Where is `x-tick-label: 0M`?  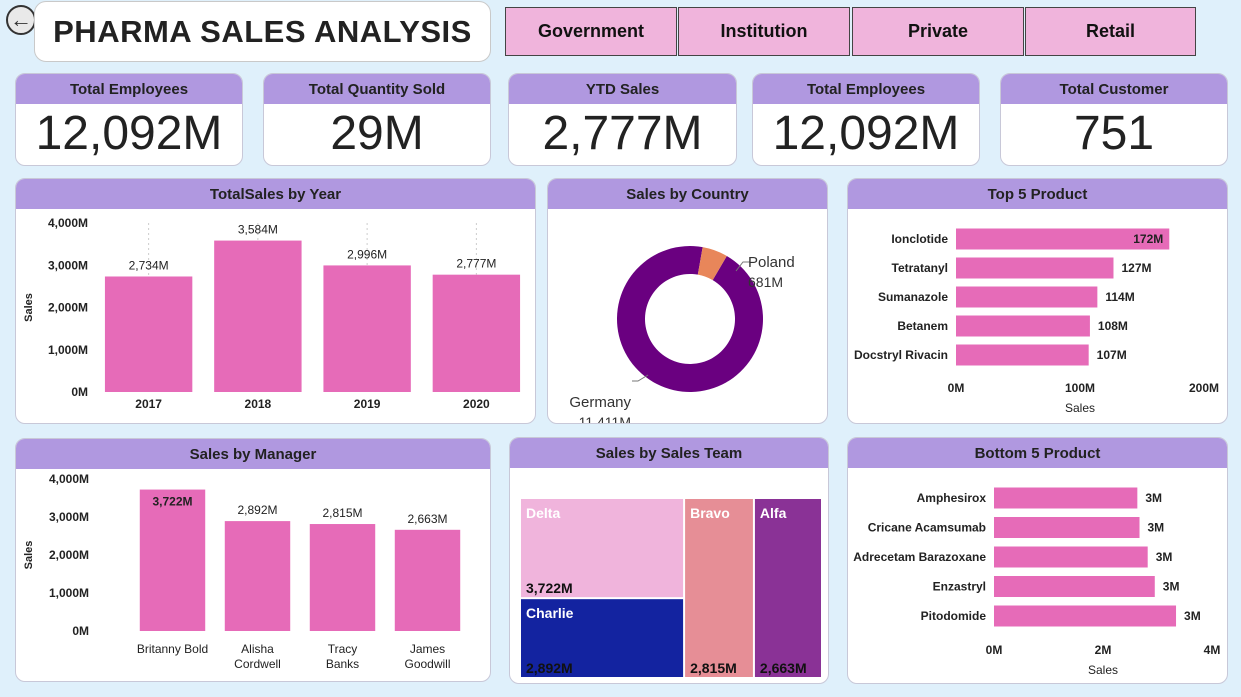
x-tick-label: 0M is located at coordinates (994, 650).